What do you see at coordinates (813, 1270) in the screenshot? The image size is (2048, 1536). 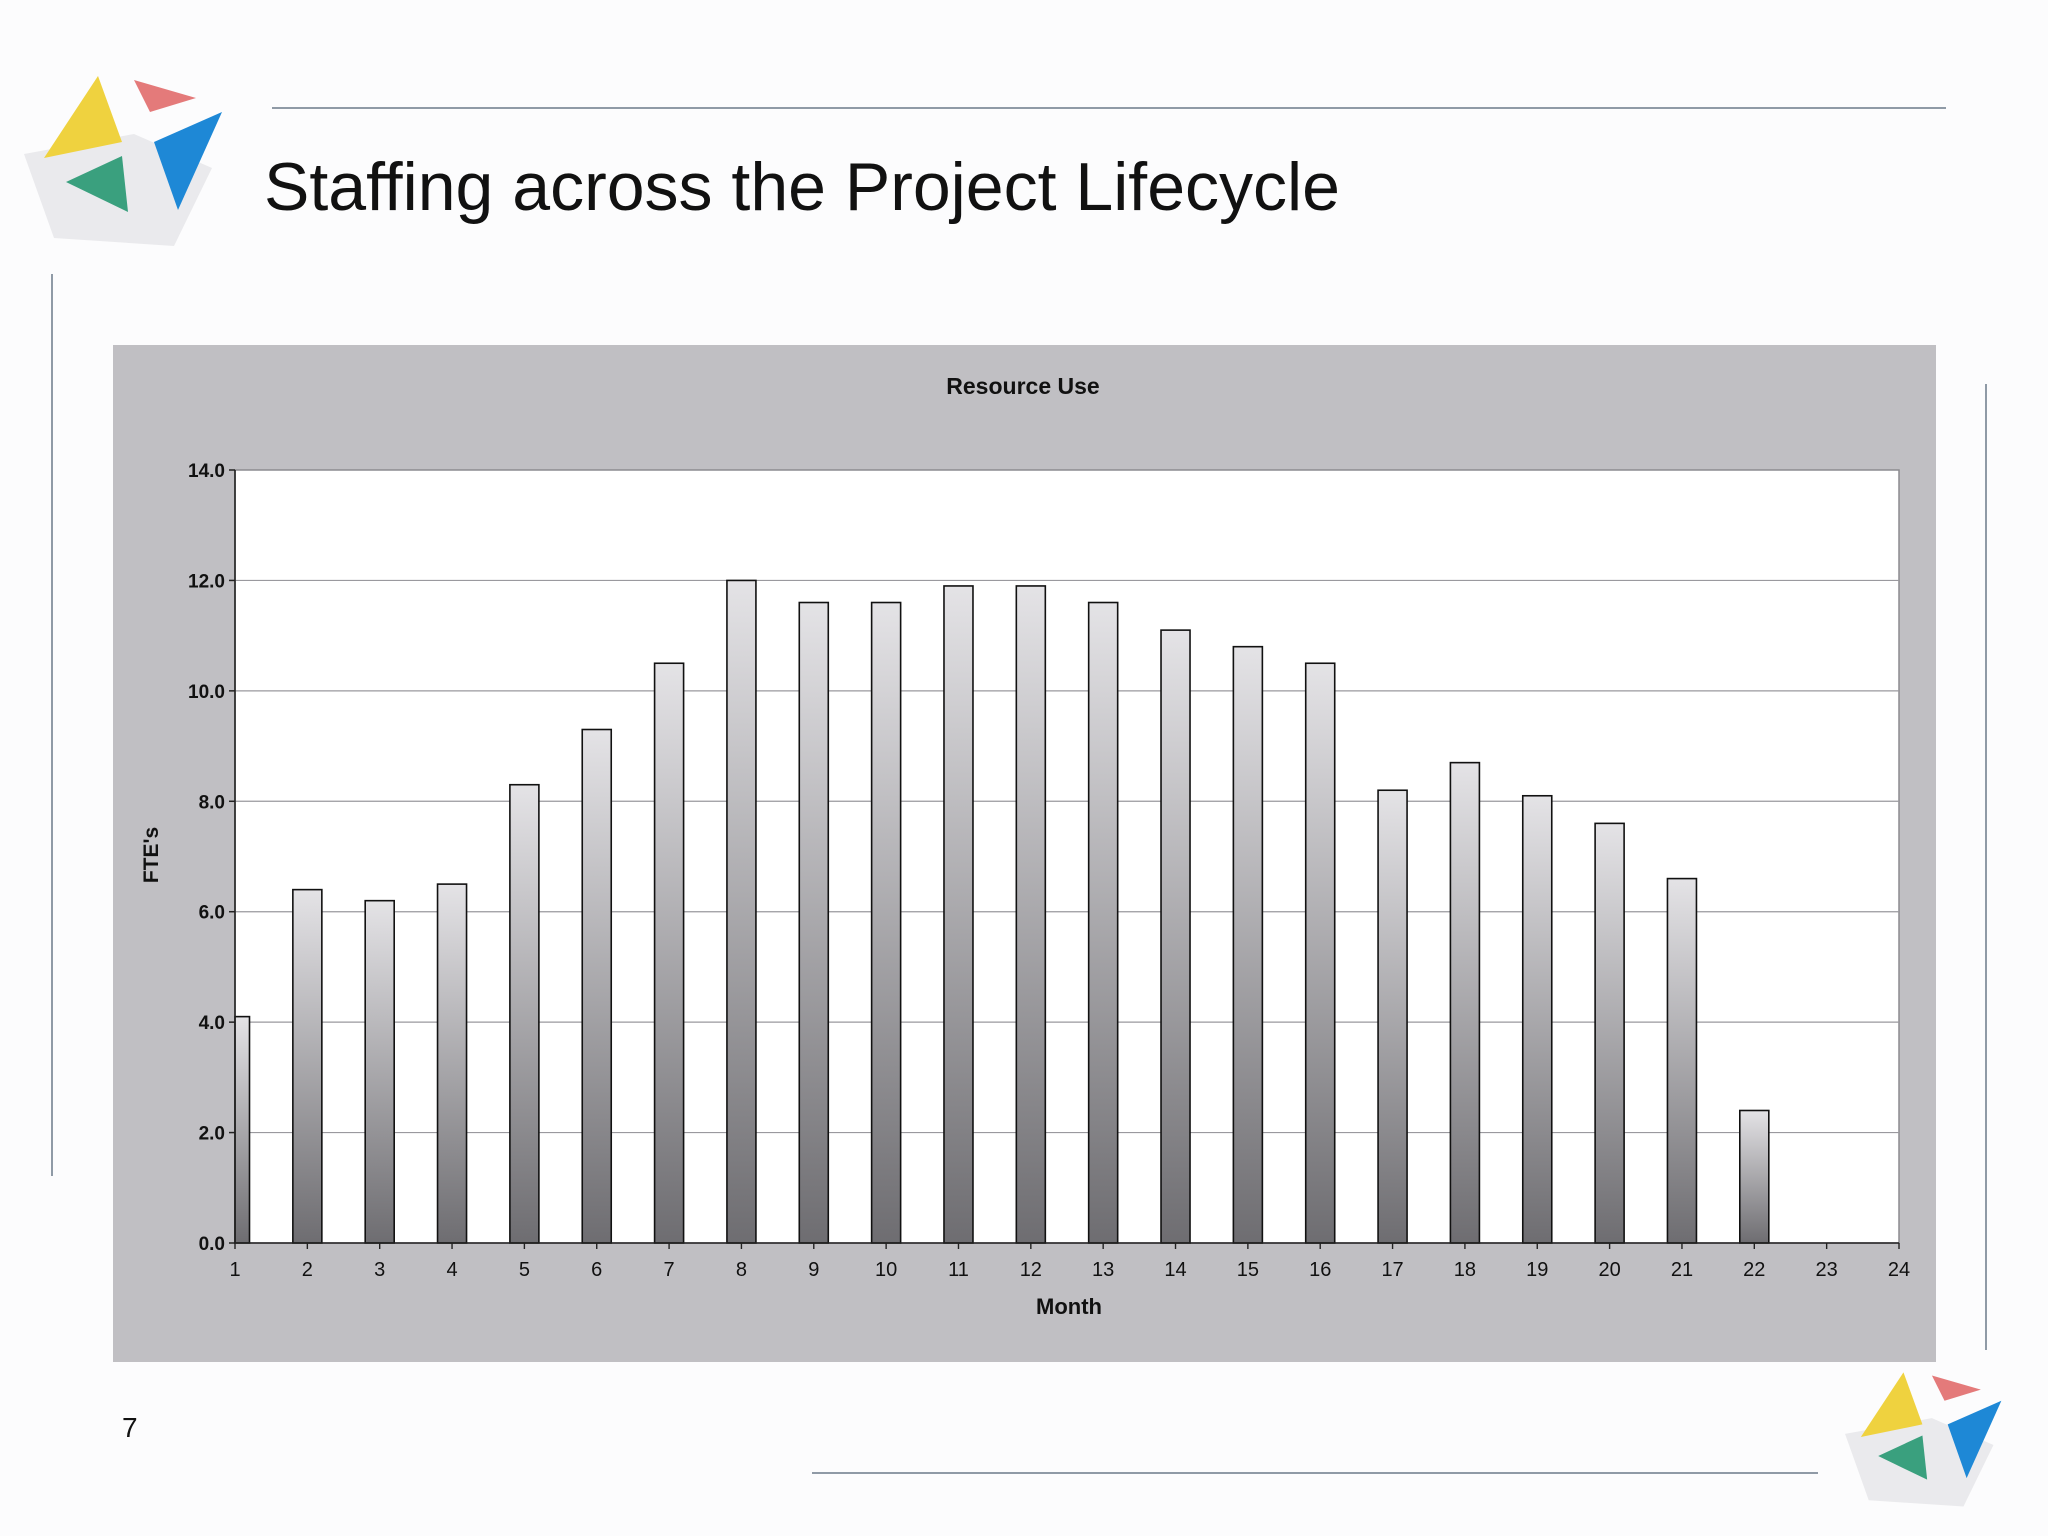 I see `x-tick-label: 9` at bounding box center [813, 1270].